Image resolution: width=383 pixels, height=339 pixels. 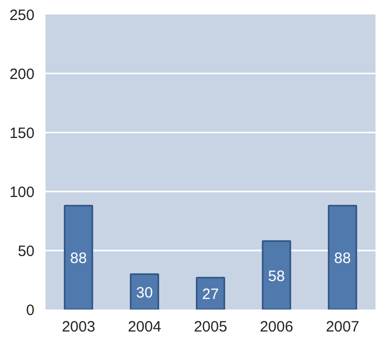 What do you see at coordinates (26, 251) in the screenshot?
I see `y-tick-label: 50` at bounding box center [26, 251].